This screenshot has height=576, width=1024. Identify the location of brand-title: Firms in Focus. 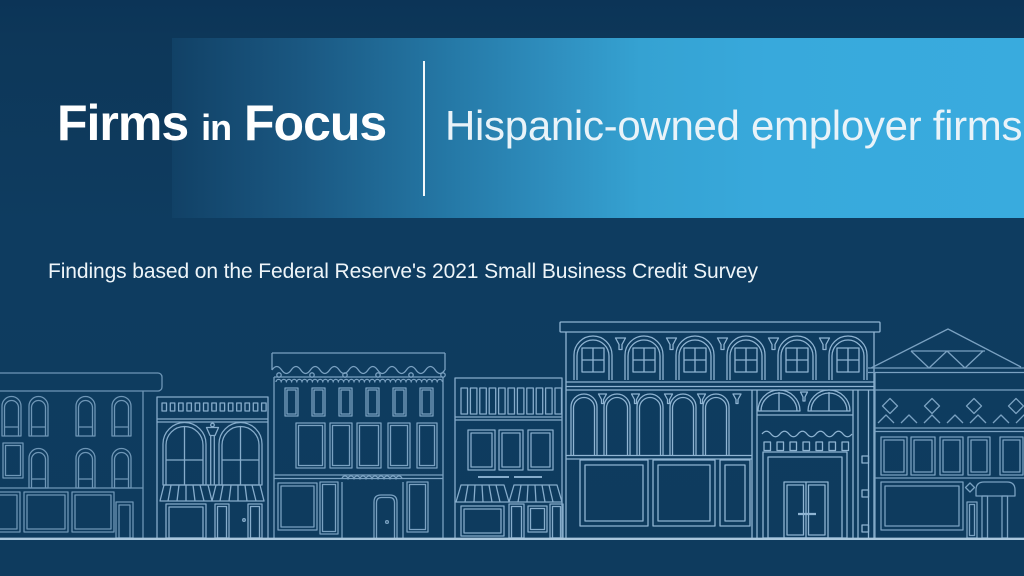
(222, 124).